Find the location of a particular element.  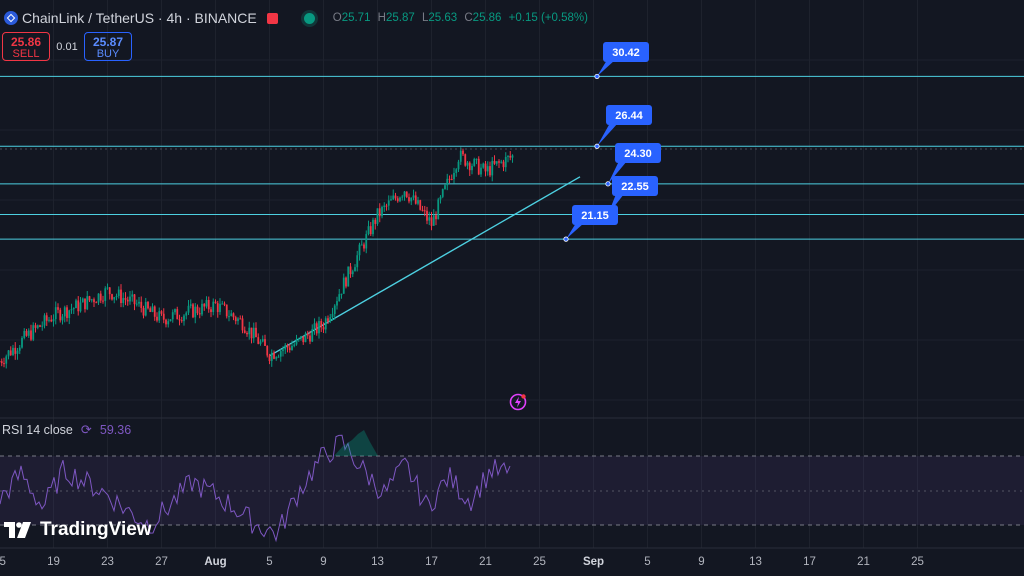

time-axis-tick: 21 is located at coordinates (485, 562).